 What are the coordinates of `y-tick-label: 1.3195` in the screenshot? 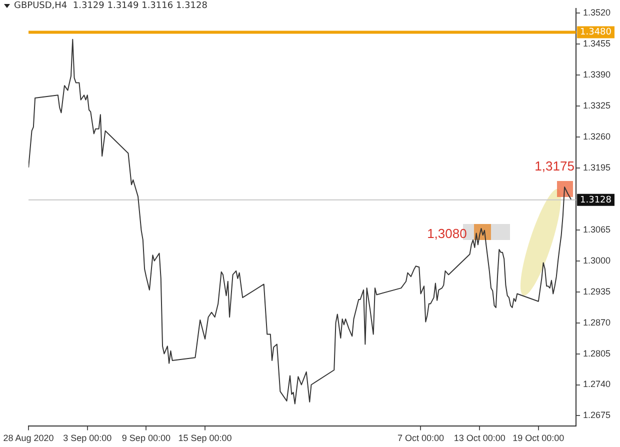 It's located at (597, 167).